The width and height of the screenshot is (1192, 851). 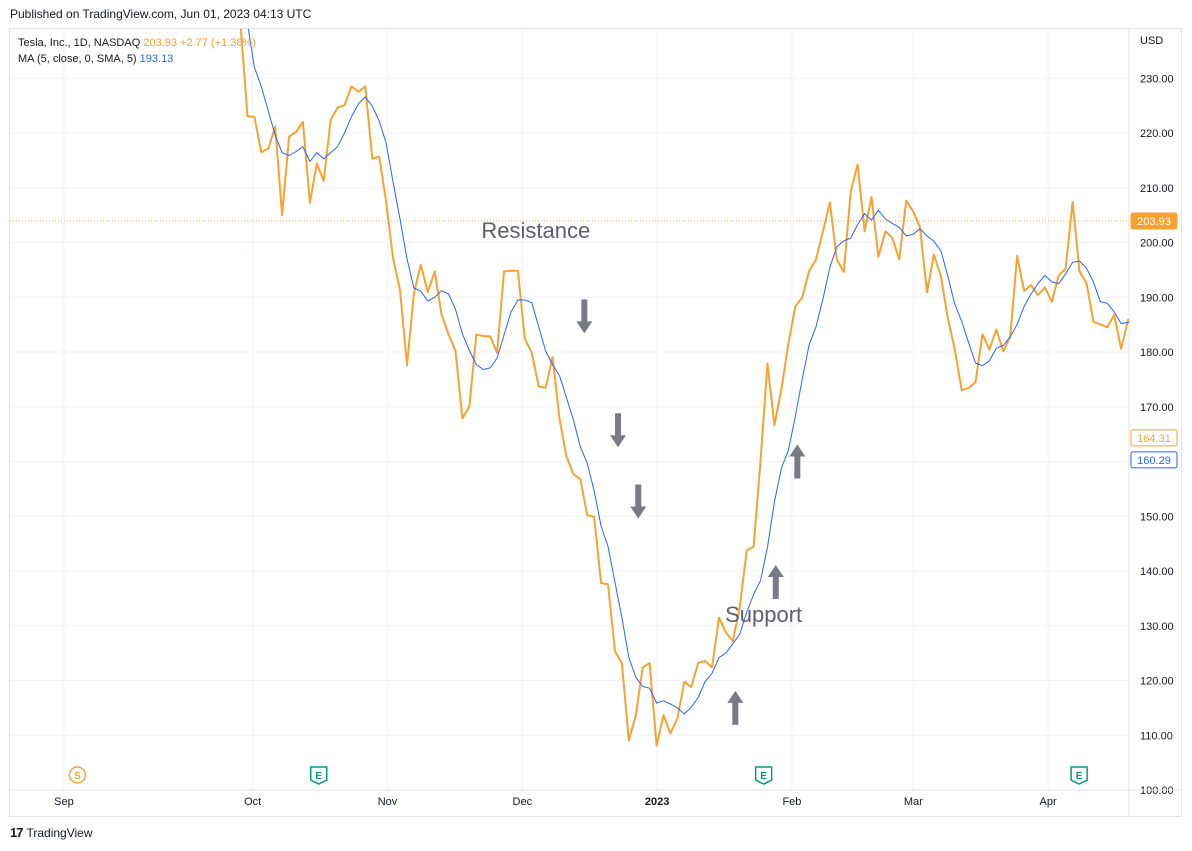 What do you see at coordinates (160, 43) in the screenshot?
I see `legend-price: 203.93` at bounding box center [160, 43].